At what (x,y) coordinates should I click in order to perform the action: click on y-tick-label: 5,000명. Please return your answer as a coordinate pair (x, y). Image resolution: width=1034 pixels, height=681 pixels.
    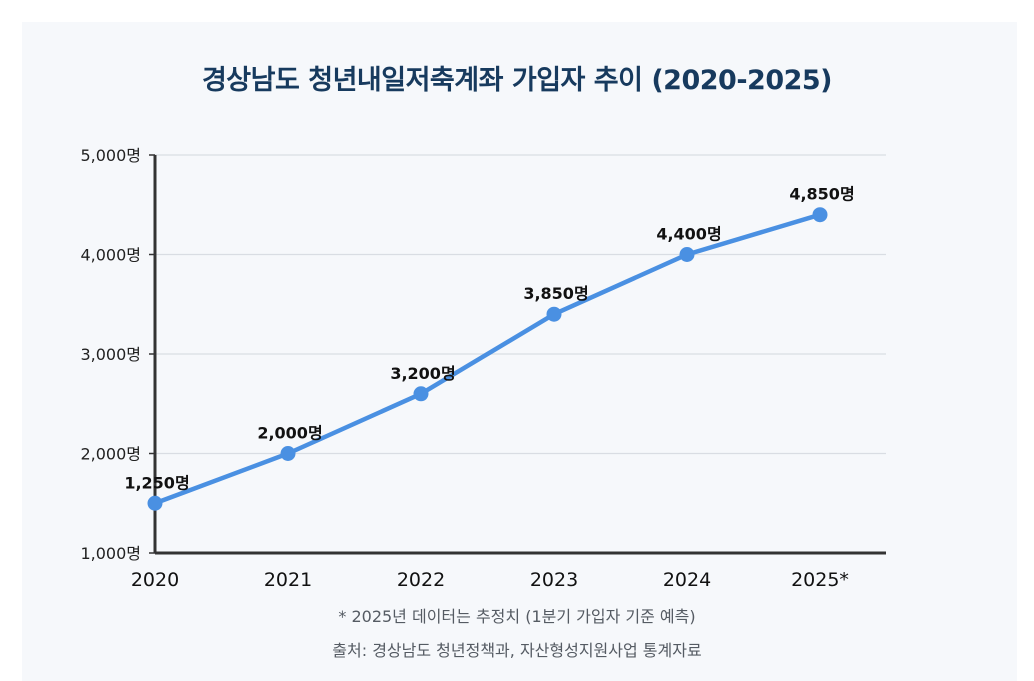
    Looking at the image, I should click on (110, 155).